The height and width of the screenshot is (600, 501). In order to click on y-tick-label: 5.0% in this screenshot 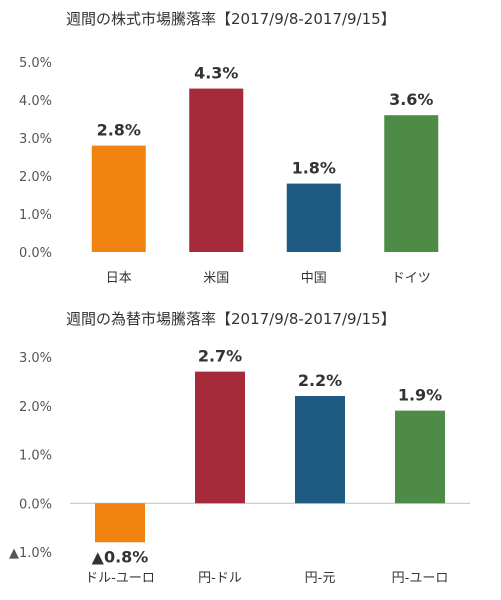, I will do `click(35, 63)`.